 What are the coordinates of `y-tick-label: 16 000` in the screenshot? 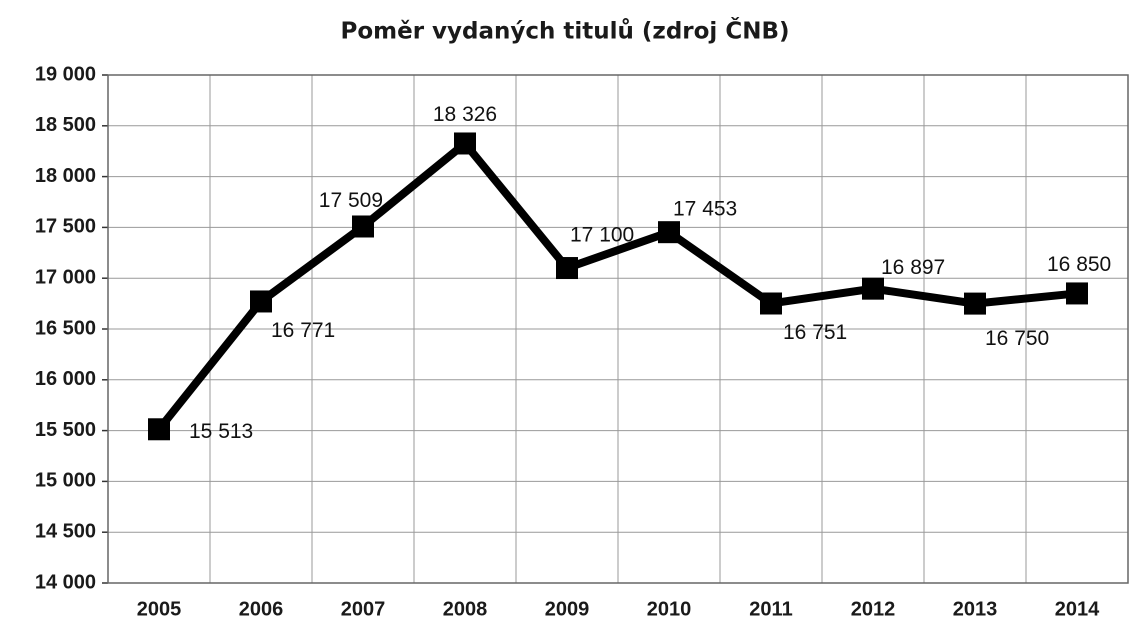 It's located at (65, 379).